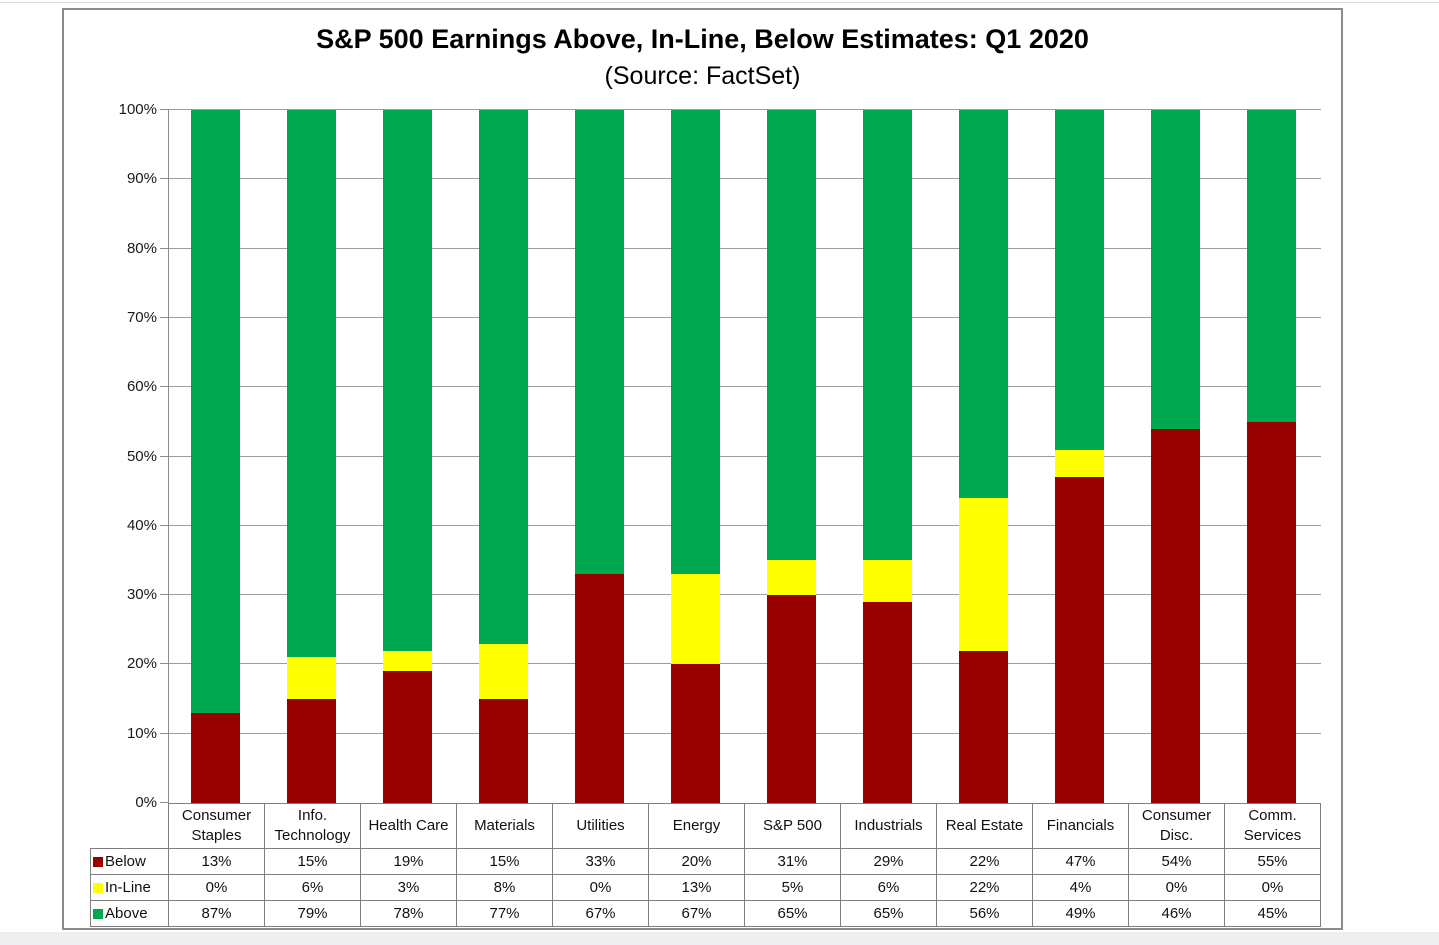  I want to click on gridline-80%, so click(745, 248).